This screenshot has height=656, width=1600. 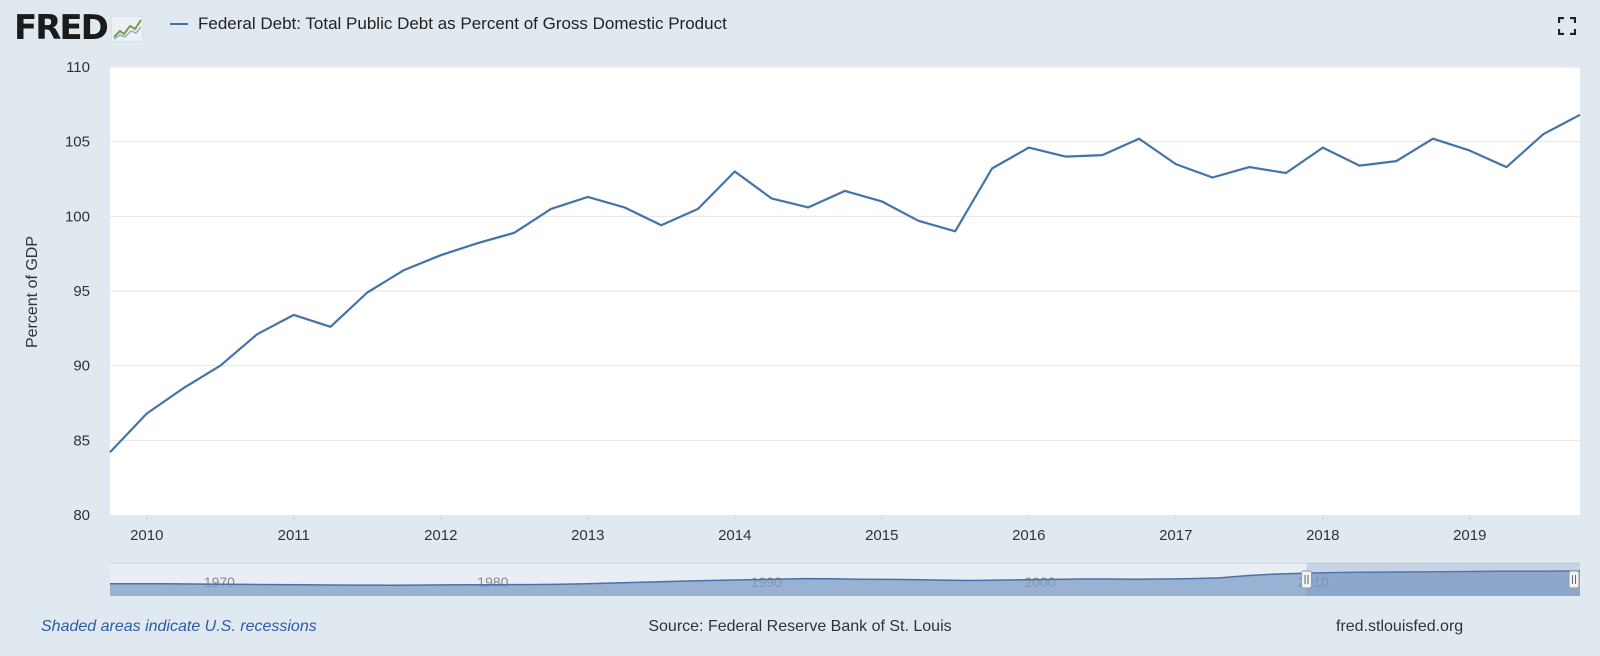 What do you see at coordinates (734, 535) in the screenshot?
I see `x-tick-label: 2014` at bounding box center [734, 535].